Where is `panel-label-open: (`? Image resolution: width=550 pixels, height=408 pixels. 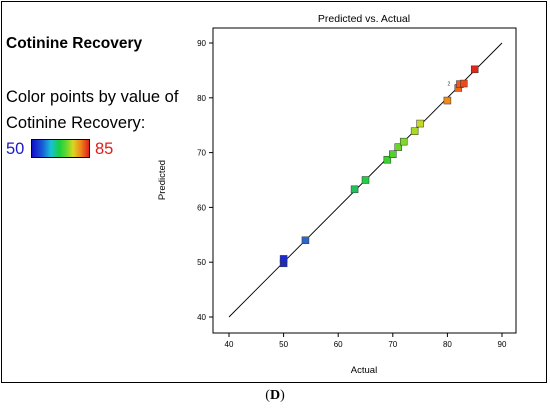
panel-label-open: ( is located at coordinates (267, 395).